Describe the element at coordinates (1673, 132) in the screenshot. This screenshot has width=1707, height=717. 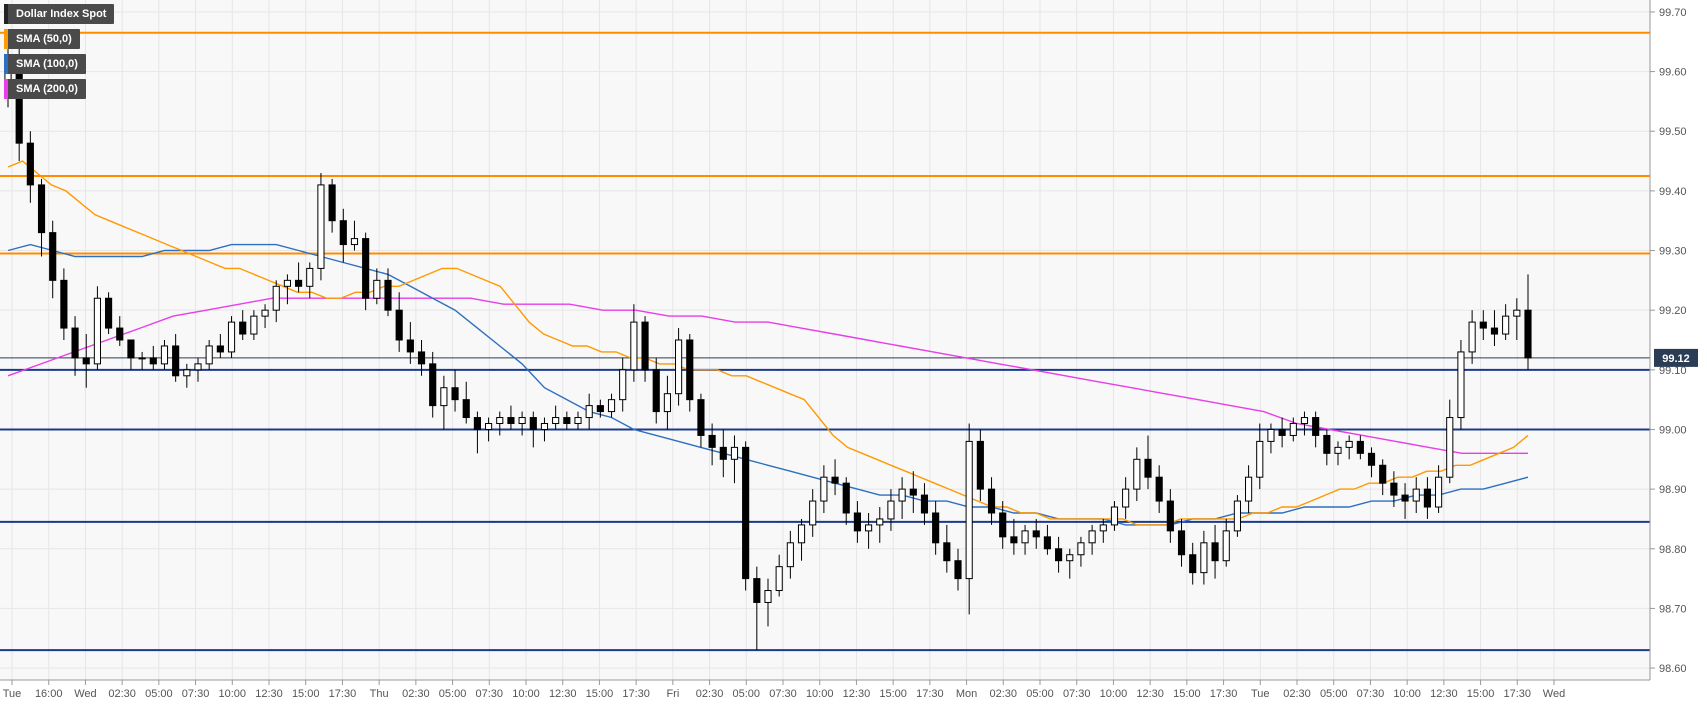
I see `y-tick-label: 99.50` at that location.